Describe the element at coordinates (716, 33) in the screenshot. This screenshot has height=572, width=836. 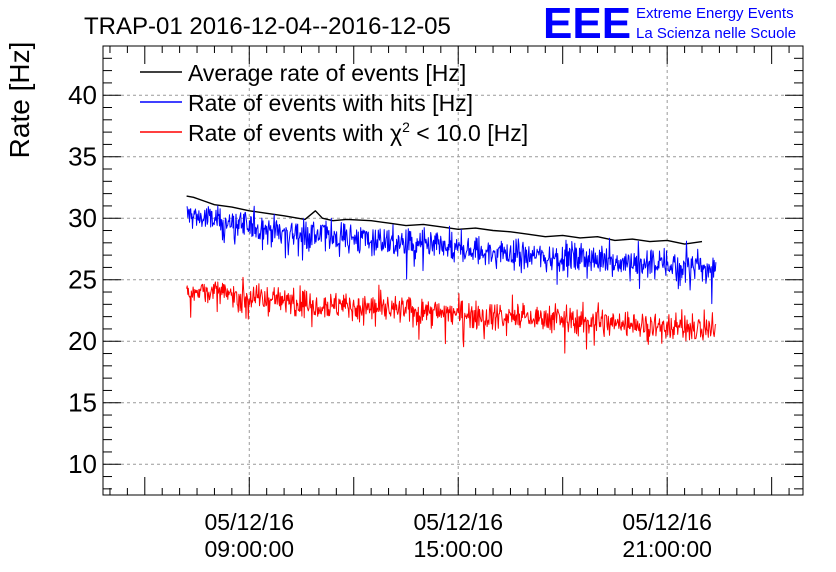
I see `logo-line-2: La Scienza nelle Scuole` at that location.